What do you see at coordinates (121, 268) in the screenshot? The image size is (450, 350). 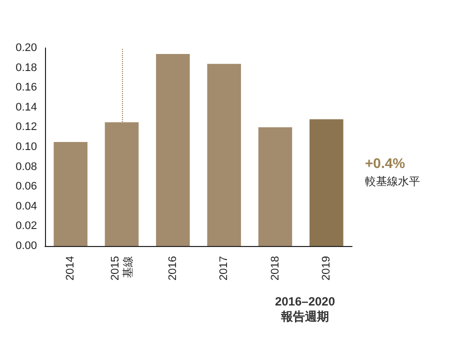 I see `x-tick-label: 2015 基線` at bounding box center [121, 268].